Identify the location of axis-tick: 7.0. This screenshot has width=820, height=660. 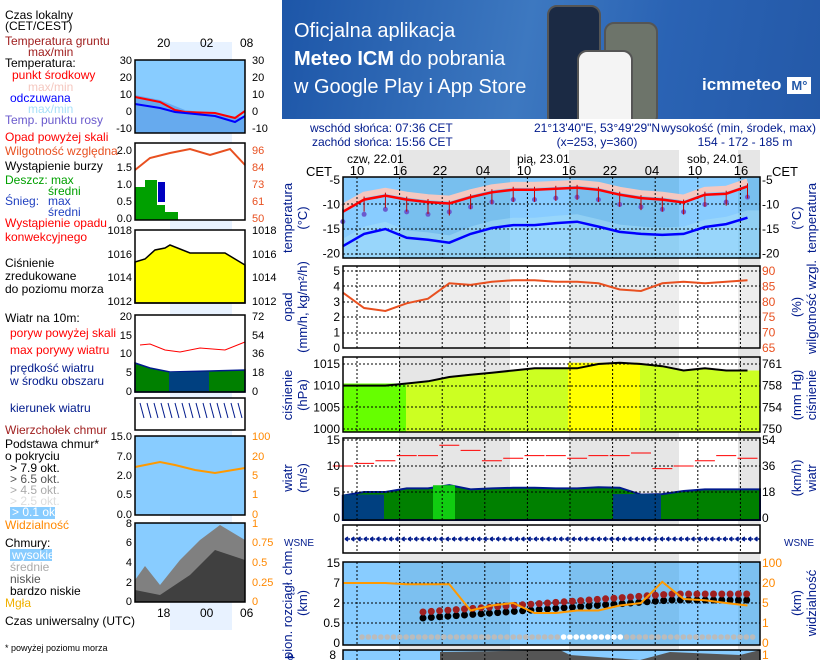
(124, 457).